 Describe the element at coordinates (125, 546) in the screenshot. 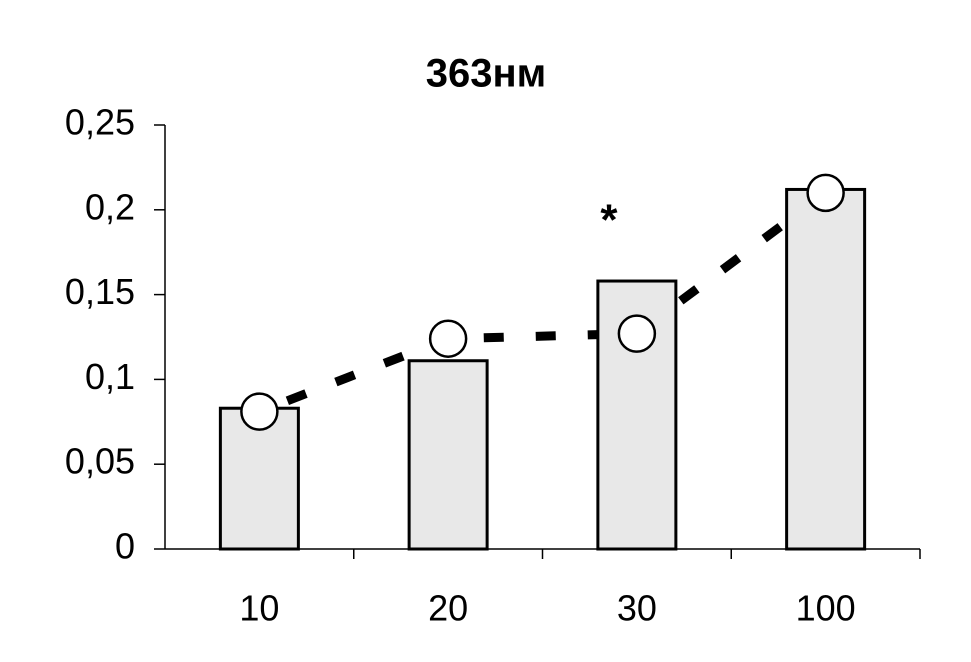

I see `y-tick-label: 0` at that location.